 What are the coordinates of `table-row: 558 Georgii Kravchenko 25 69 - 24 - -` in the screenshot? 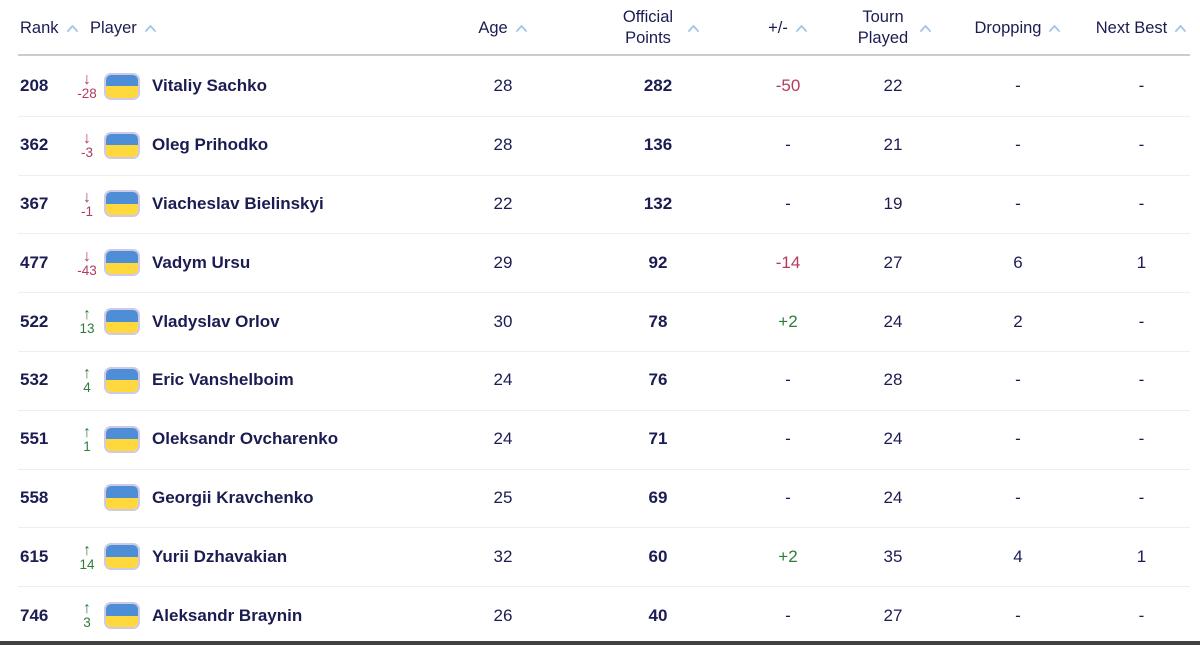 It's located at (600, 498).